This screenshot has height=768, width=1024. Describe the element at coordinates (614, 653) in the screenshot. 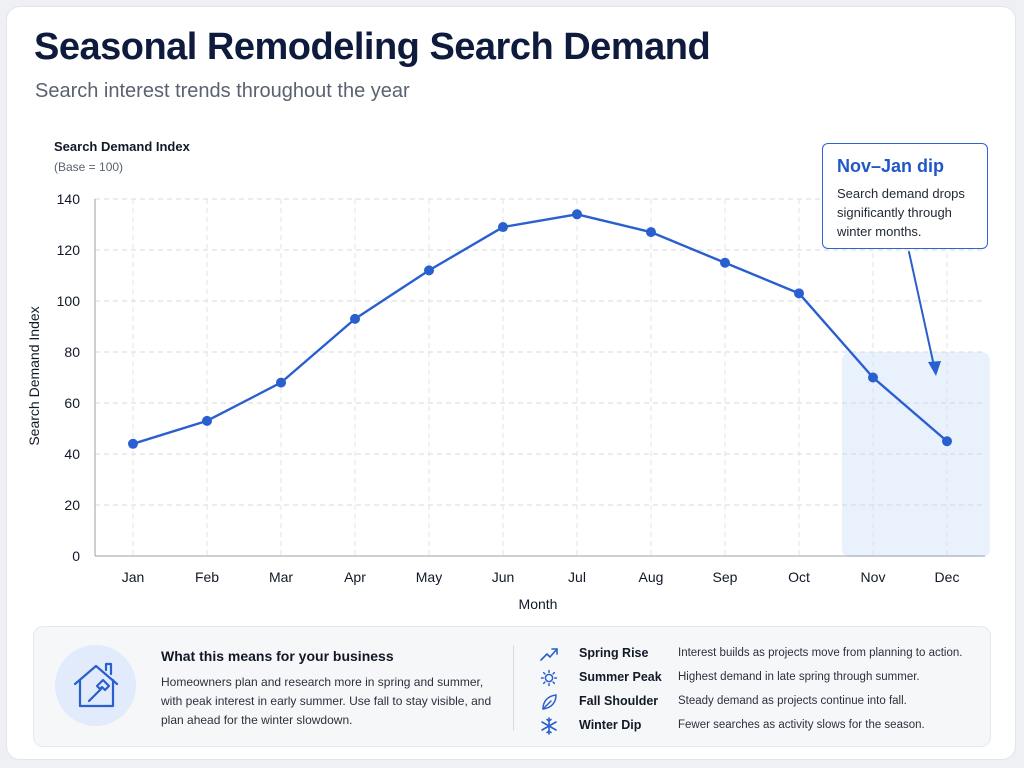

I see `legend-name: Spring Rise` at that location.